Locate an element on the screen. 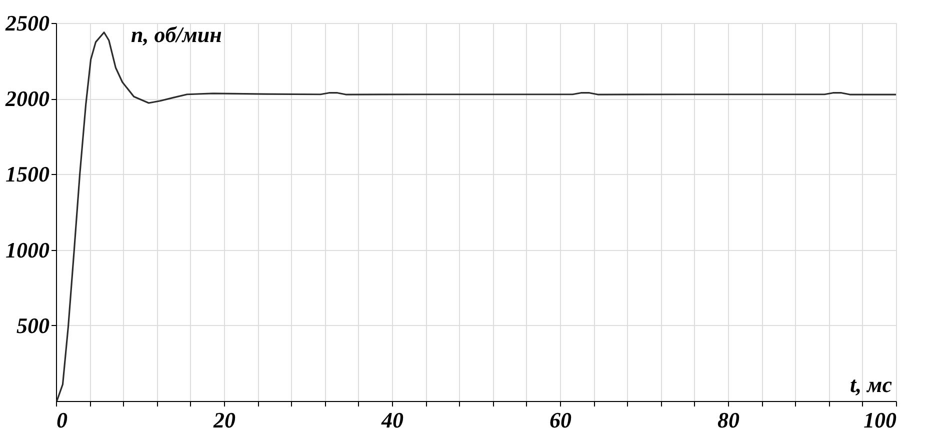 This screenshot has height=437, width=935. x-tick-label: 60 is located at coordinates (561, 420).